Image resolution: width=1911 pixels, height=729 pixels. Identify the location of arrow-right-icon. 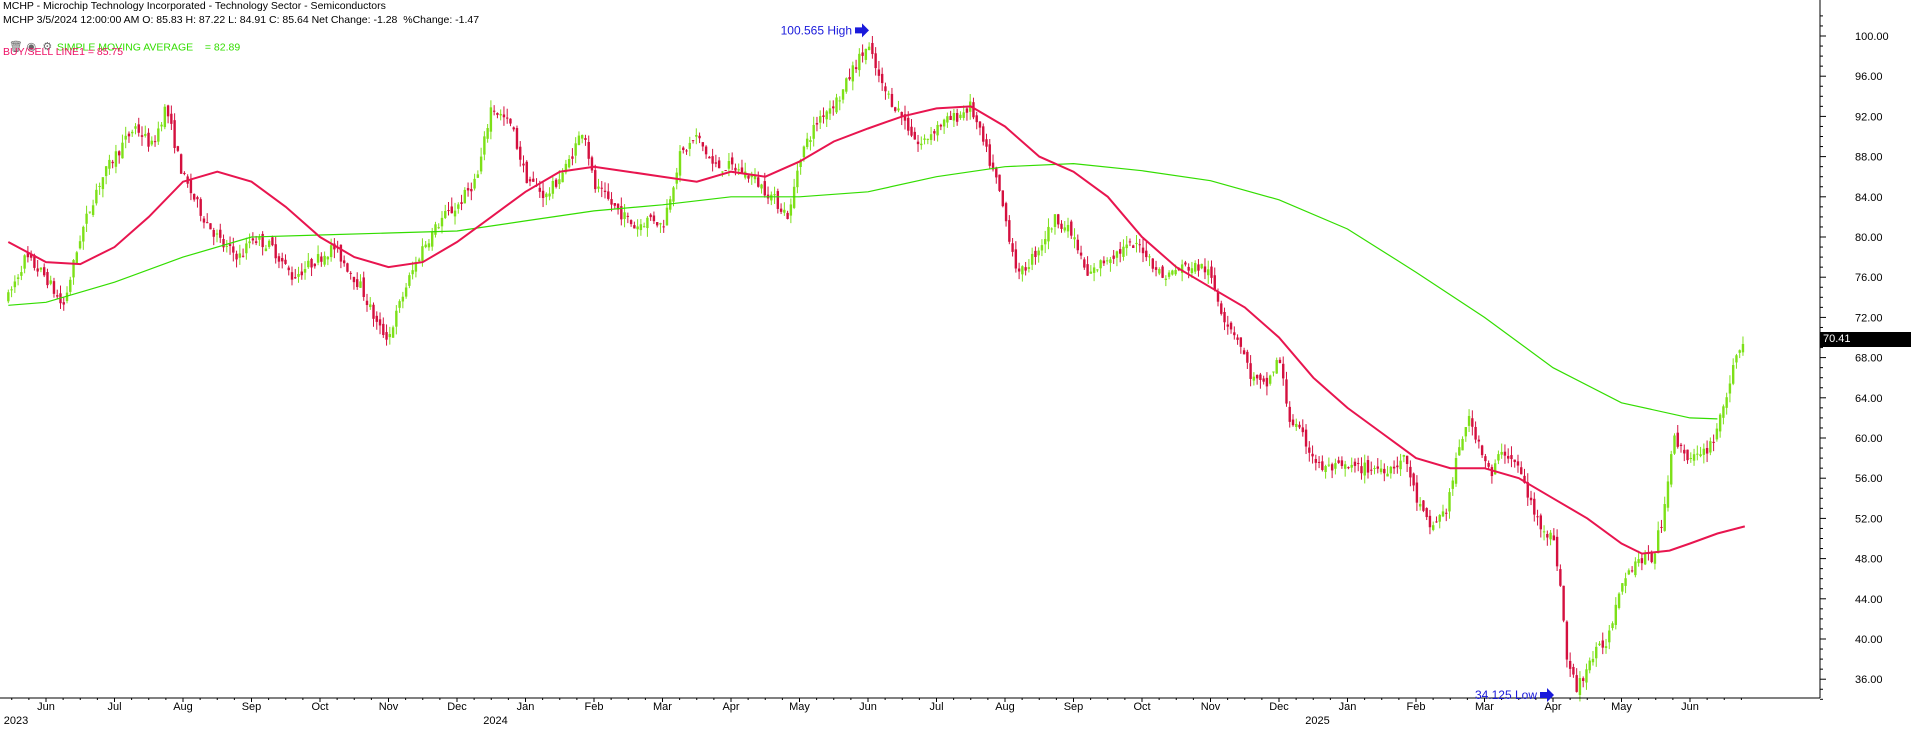
(862, 30).